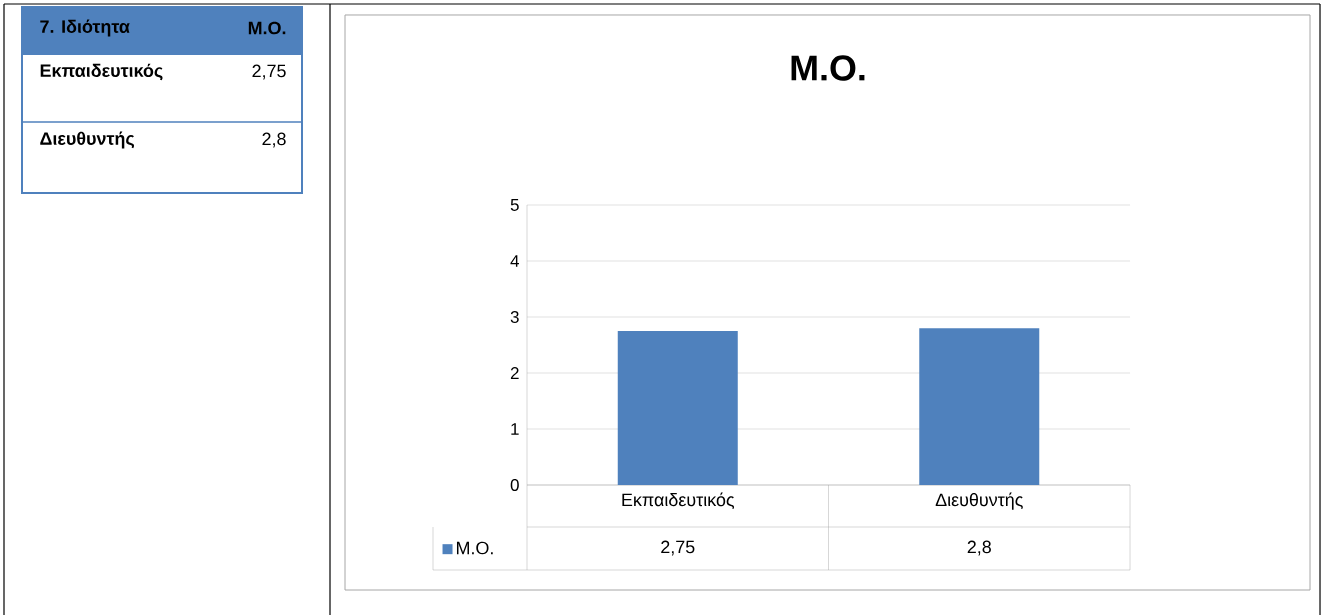 This screenshot has width=1322, height=615. I want to click on text: 2,8, so click(274, 140).